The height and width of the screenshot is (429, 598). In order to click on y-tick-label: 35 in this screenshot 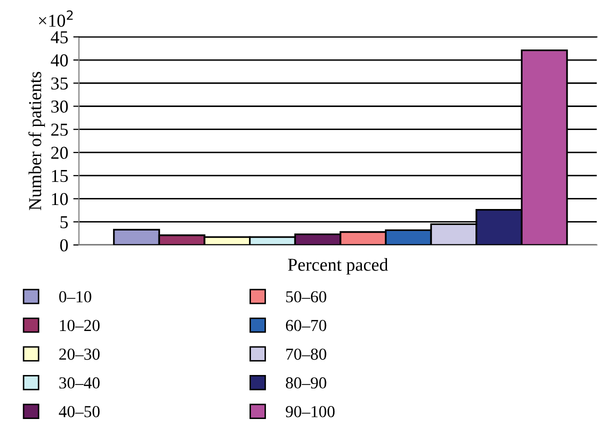, I will do `click(59, 83)`.